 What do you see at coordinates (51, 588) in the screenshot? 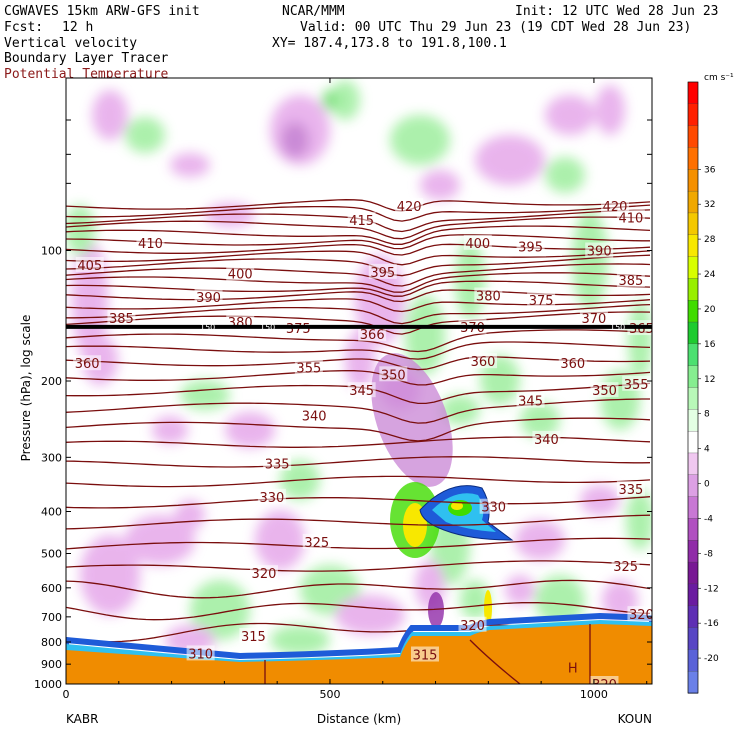
I see `y-tick-label: 600` at bounding box center [51, 588].